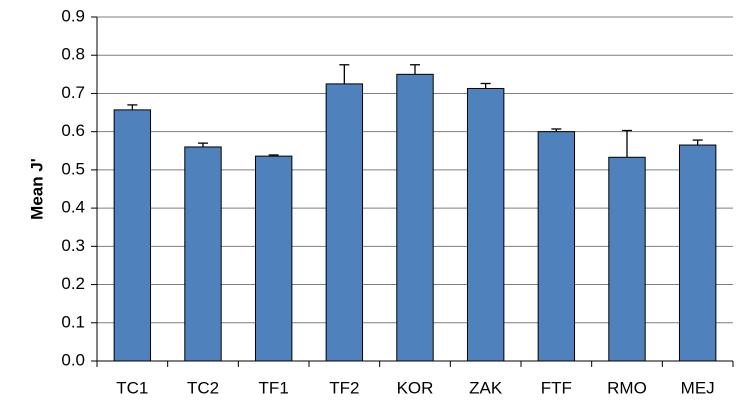 Image resolution: width=748 pixels, height=407 pixels. What do you see at coordinates (132, 387) in the screenshot?
I see `x-tick-label: TC1` at bounding box center [132, 387].